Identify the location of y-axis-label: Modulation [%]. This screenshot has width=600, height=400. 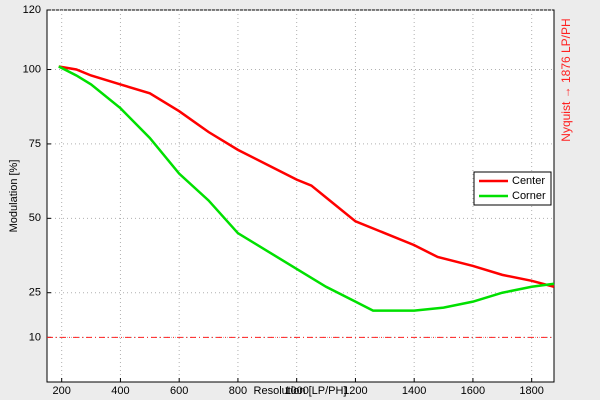
(14, 196).